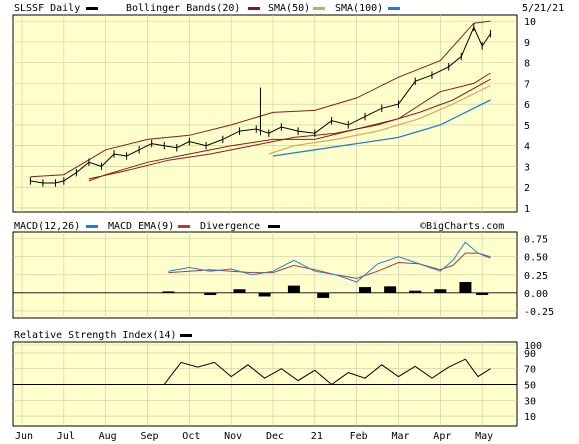 The height and width of the screenshot is (444, 579). What do you see at coordinates (536, 258) in the screenshot?
I see `macd-tick-label: 0.50` at bounding box center [536, 258].